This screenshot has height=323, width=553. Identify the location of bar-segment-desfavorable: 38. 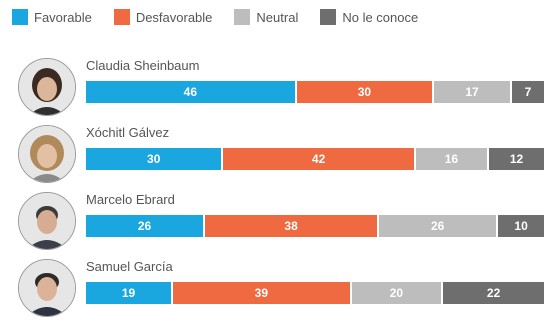
(292, 226).